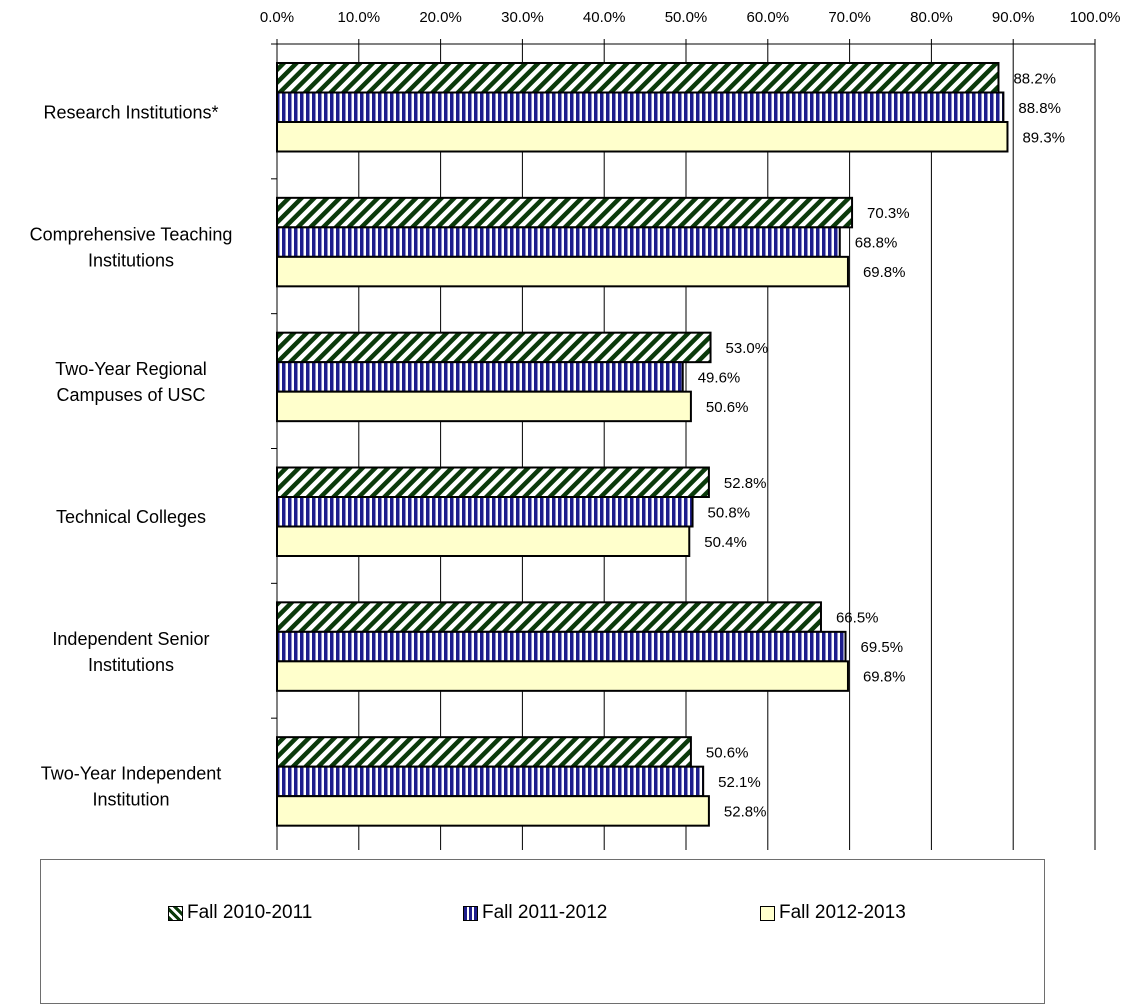 The width and height of the screenshot is (1130, 1006). What do you see at coordinates (470, 913) in the screenshot?
I see `vertical-stripe-swatch-icon` at bounding box center [470, 913].